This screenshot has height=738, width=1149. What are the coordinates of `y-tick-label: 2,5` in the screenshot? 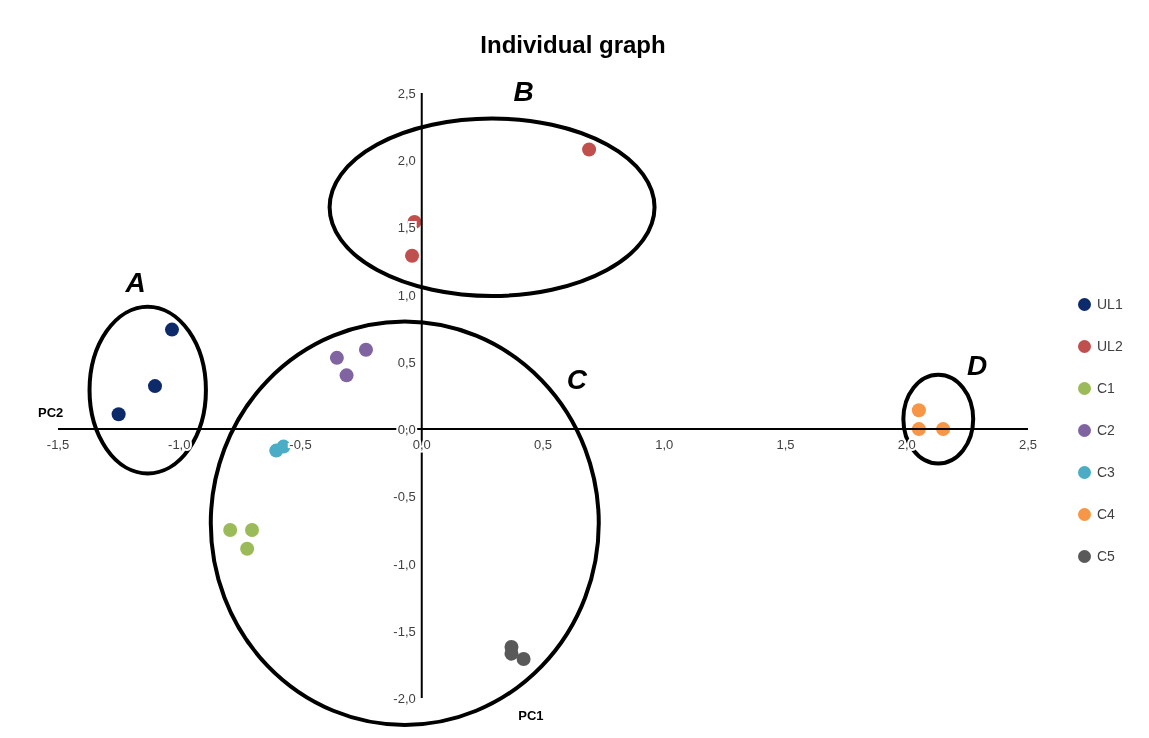 It's located at (406, 93).